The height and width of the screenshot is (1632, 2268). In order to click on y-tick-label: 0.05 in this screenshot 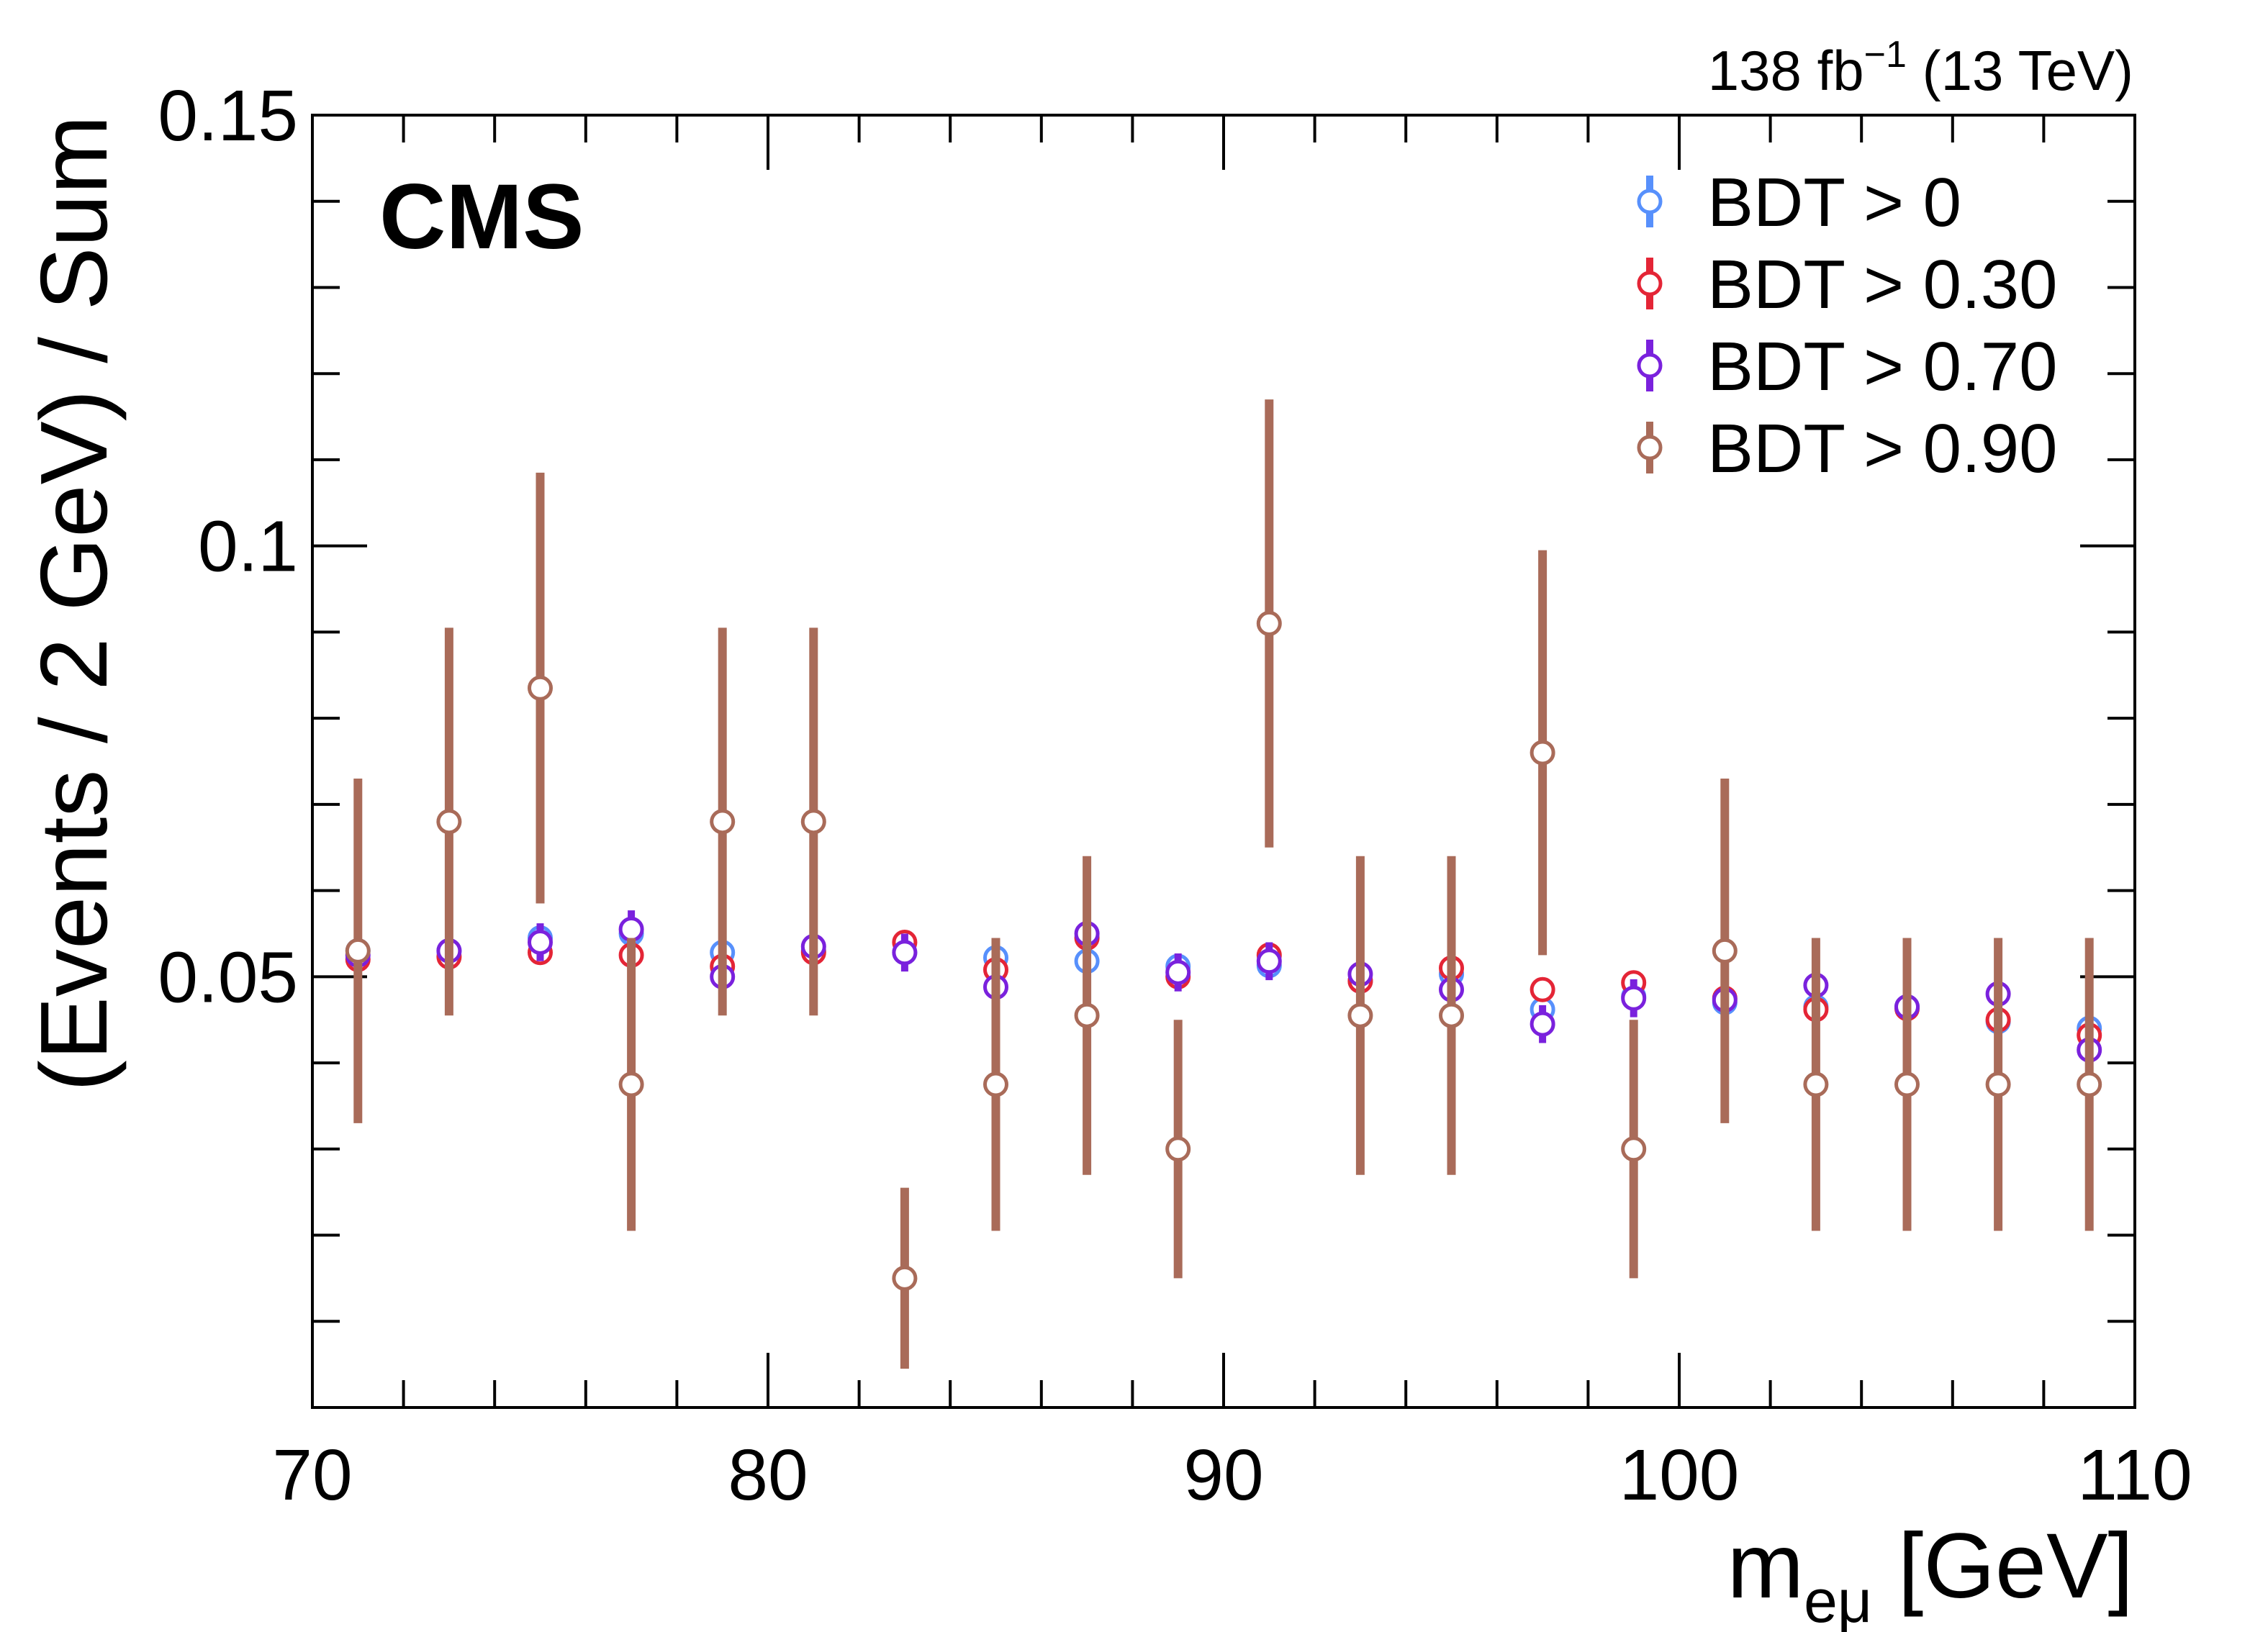, I will do `click(228, 977)`.